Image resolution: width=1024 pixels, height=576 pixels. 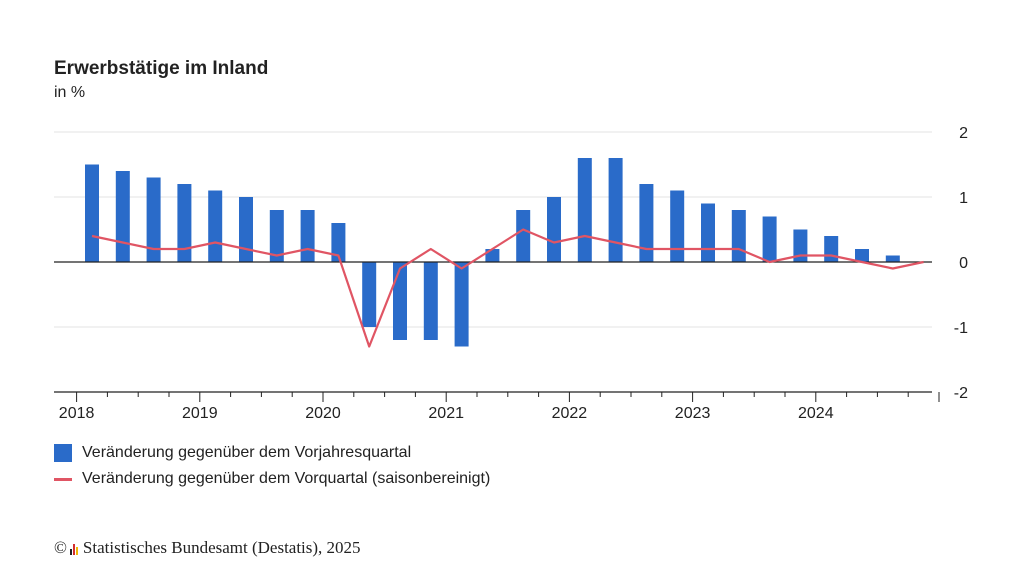 I want to click on source-text: Statistisches Bundesamt (Destatis), 2025, so click(x=221, y=547).